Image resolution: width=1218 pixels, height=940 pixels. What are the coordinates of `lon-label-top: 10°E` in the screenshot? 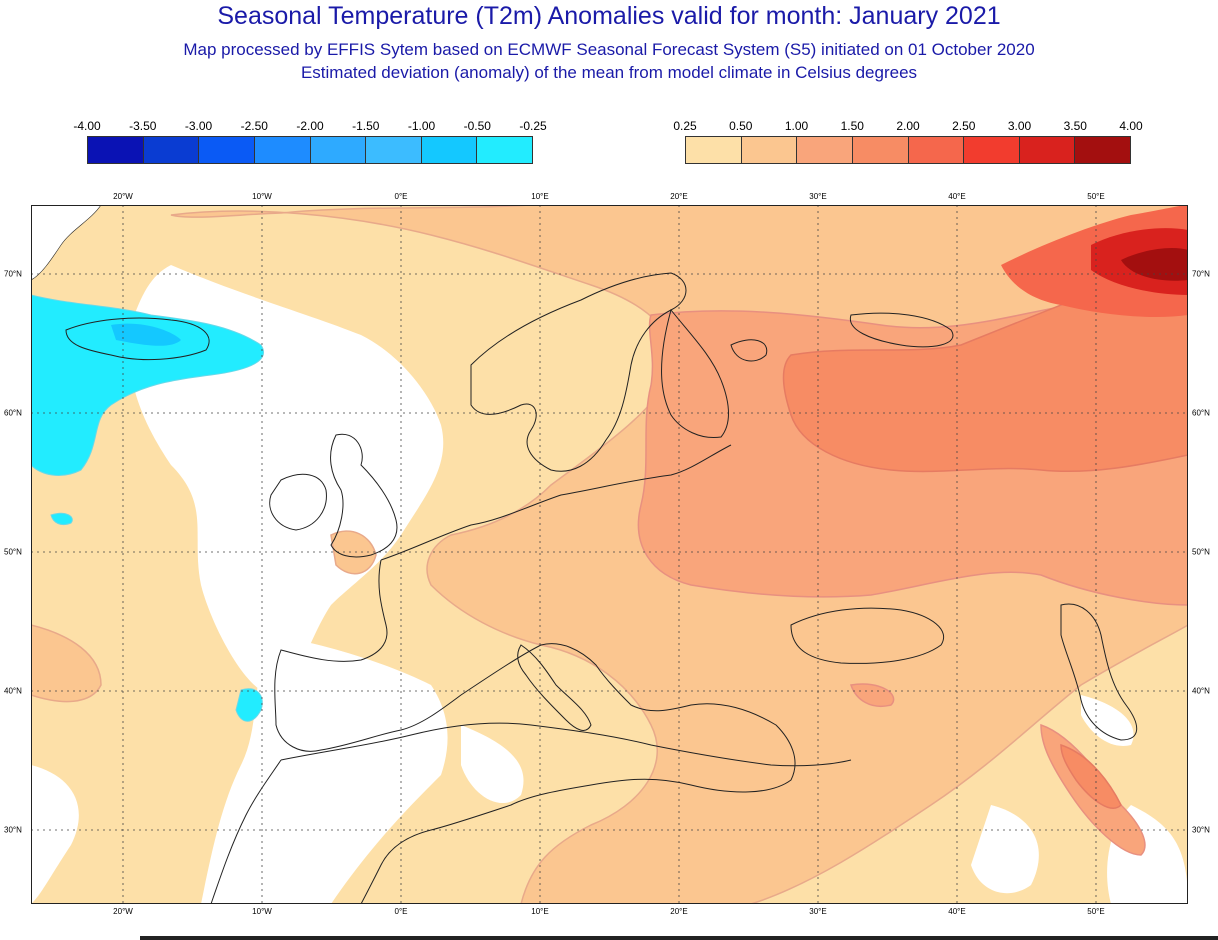 It's located at (540, 196).